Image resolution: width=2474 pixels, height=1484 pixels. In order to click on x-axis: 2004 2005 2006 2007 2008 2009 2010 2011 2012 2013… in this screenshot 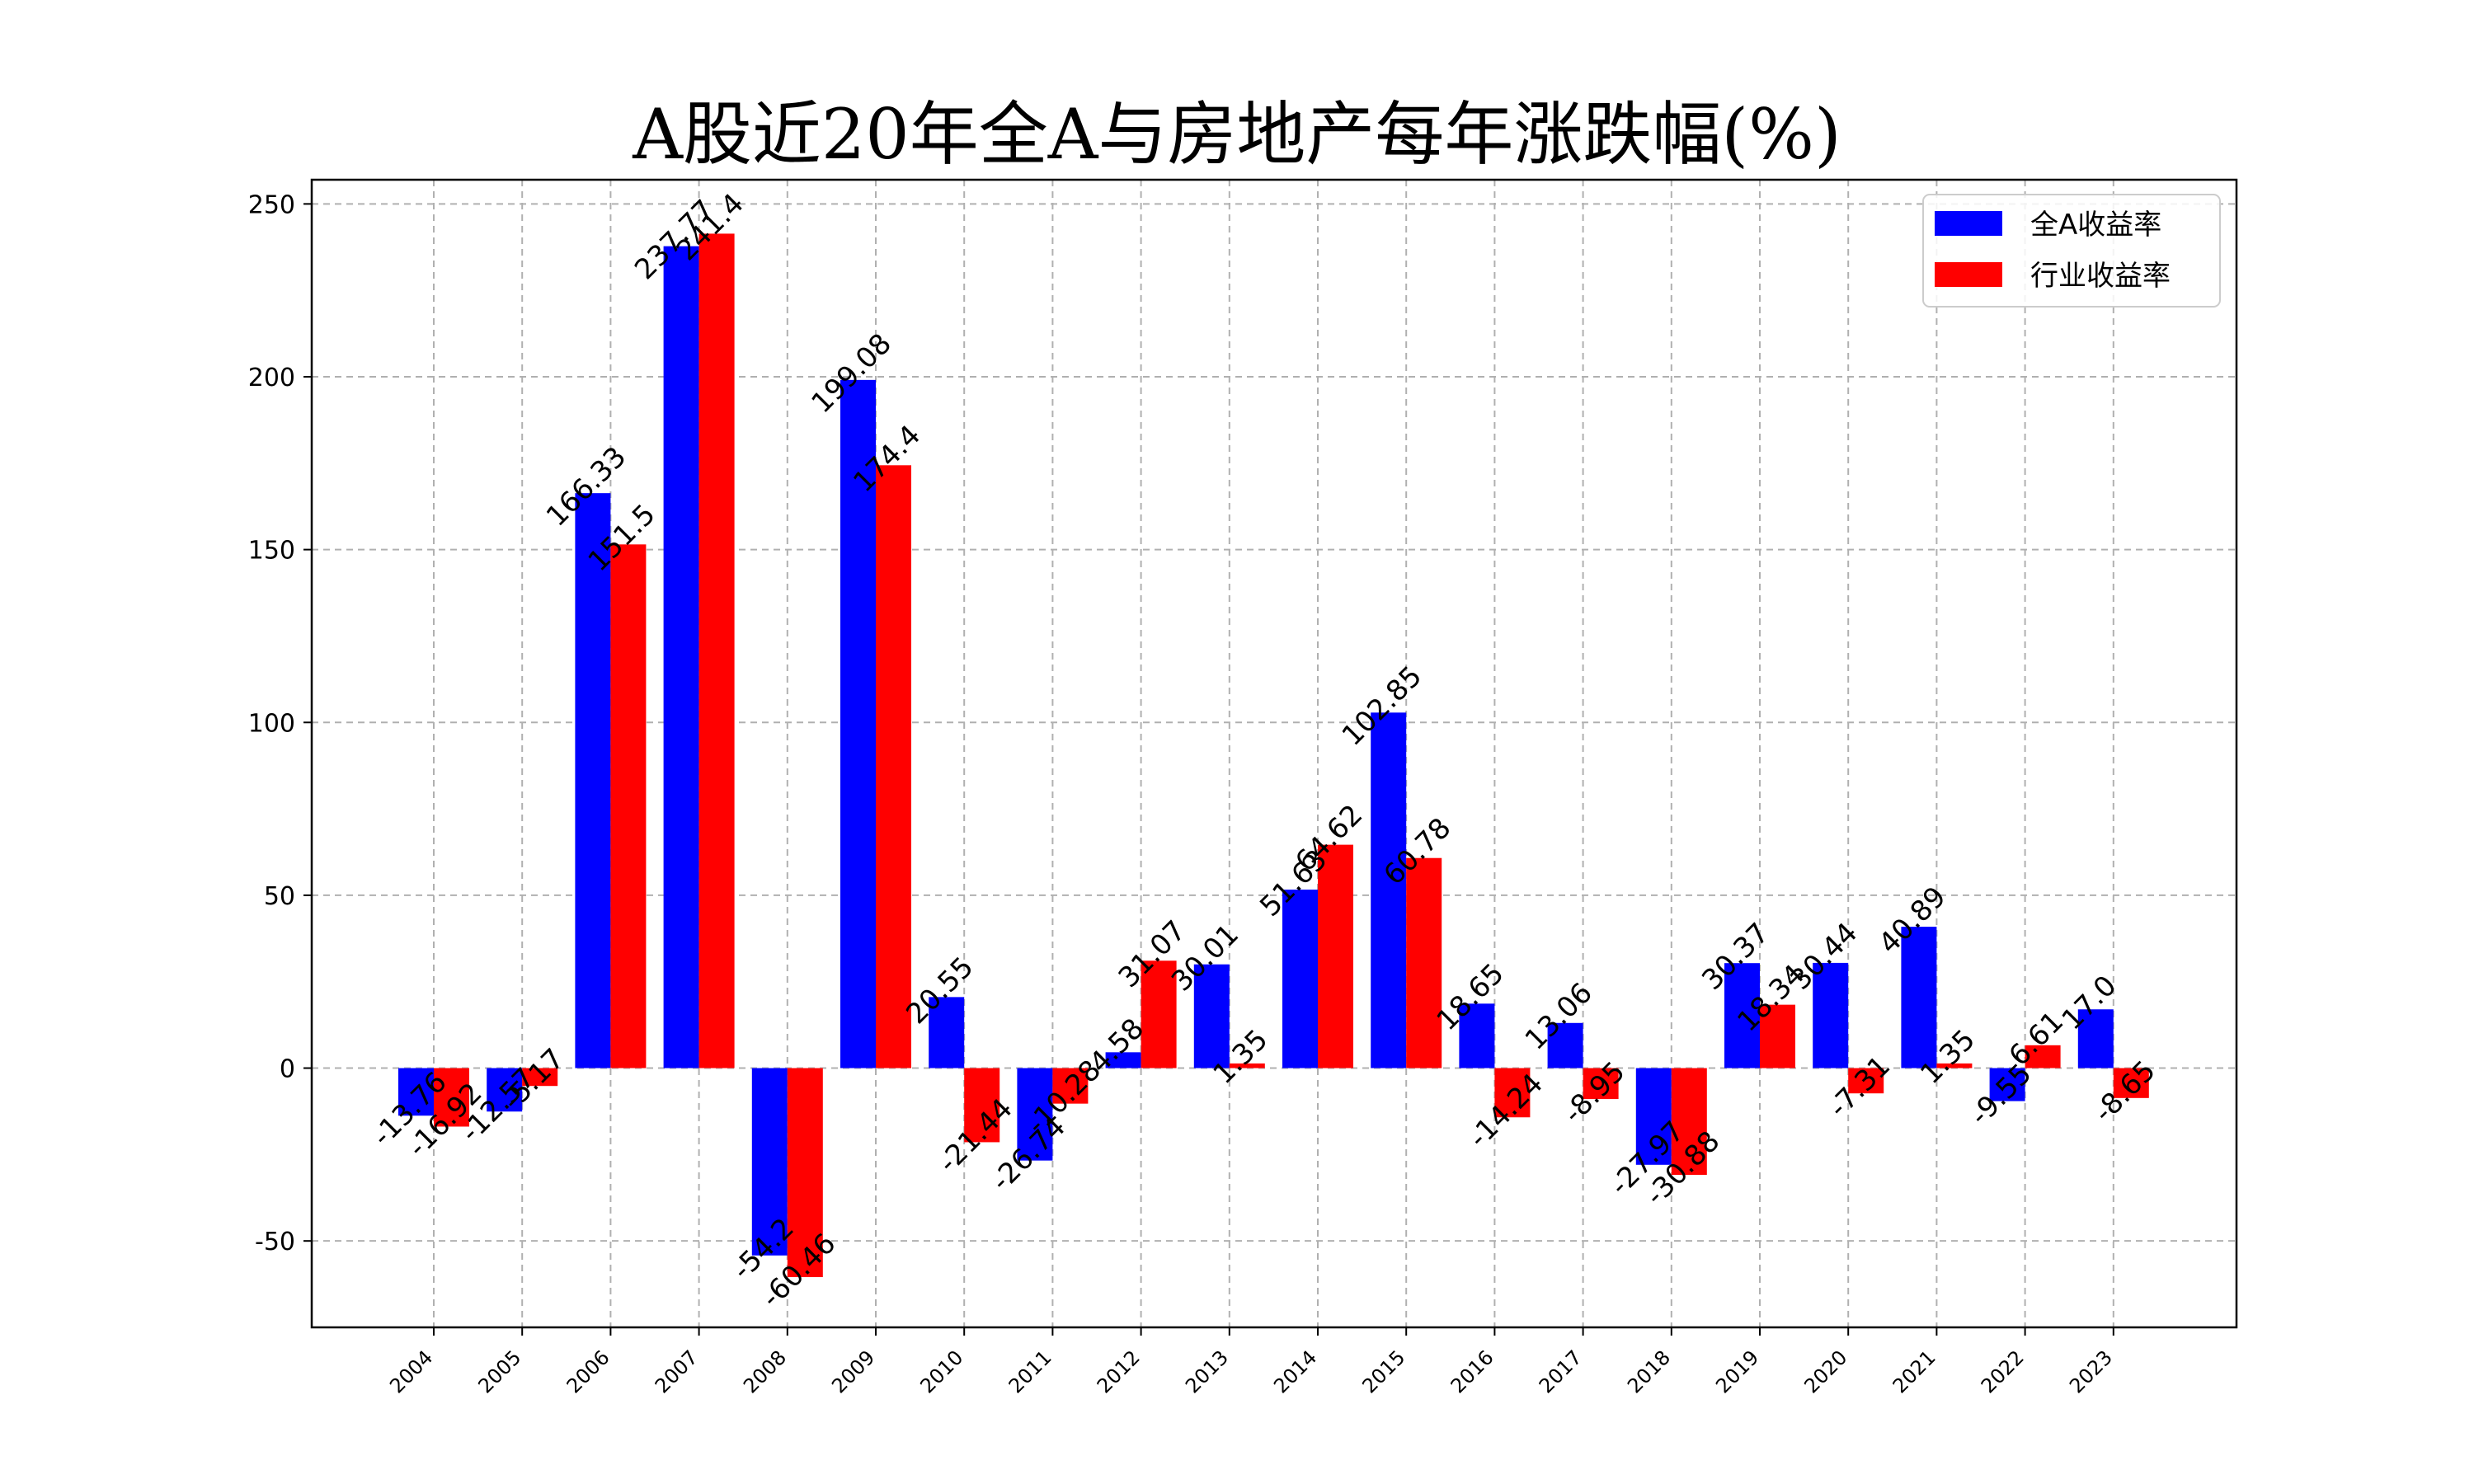, I will do `click(1251, 1362)`.